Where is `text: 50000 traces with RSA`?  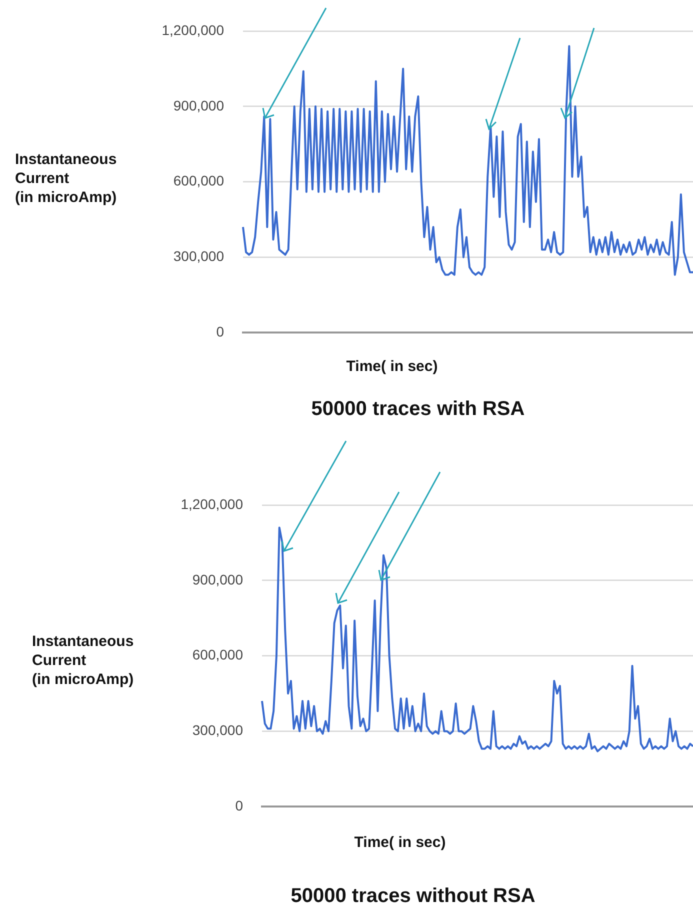 text: 50000 traces with RSA is located at coordinates (418, 409).